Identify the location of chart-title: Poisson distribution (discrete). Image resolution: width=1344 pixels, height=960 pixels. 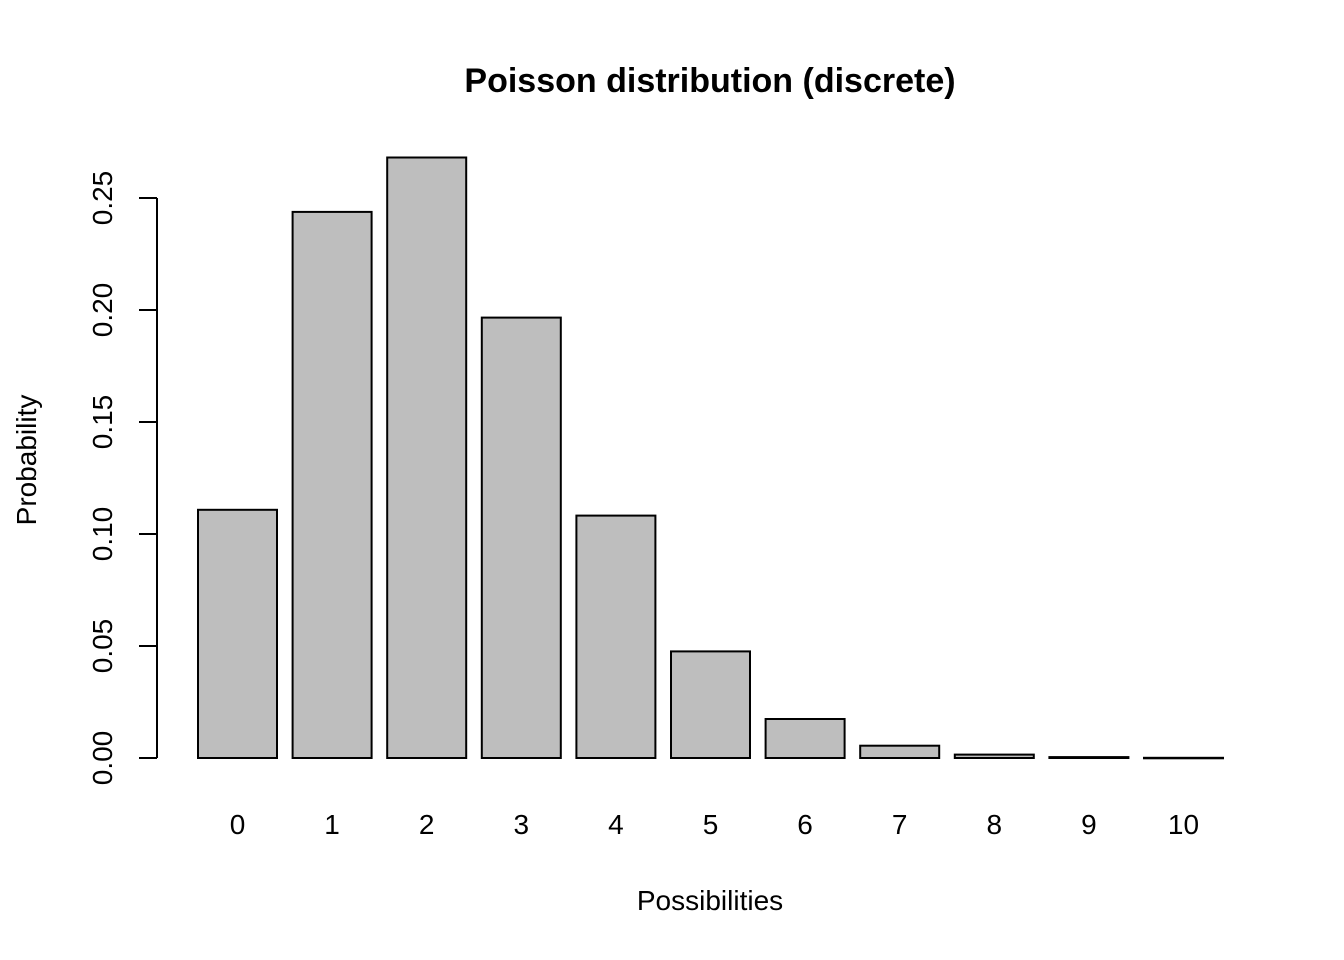
(709, 81).